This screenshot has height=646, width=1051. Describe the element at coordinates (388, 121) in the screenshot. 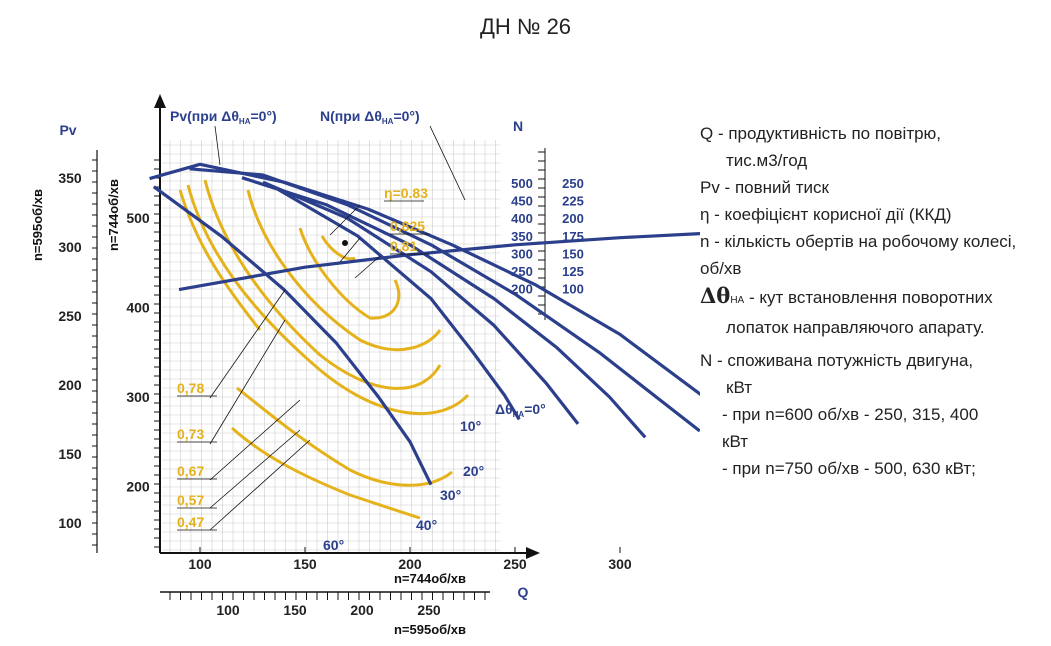

I see `curve-name-sub: НА` at that location.